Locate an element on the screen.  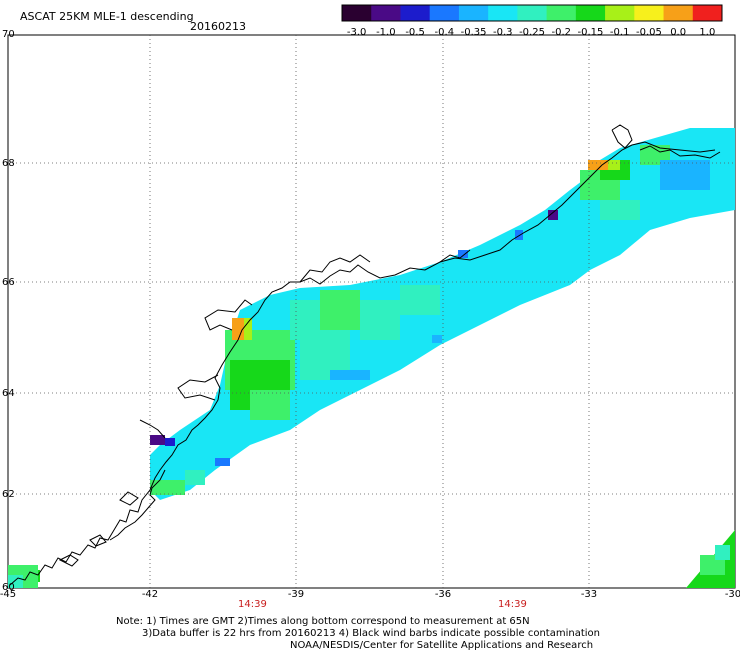
longitude-label: -39 is located at coordinates (296, 594).